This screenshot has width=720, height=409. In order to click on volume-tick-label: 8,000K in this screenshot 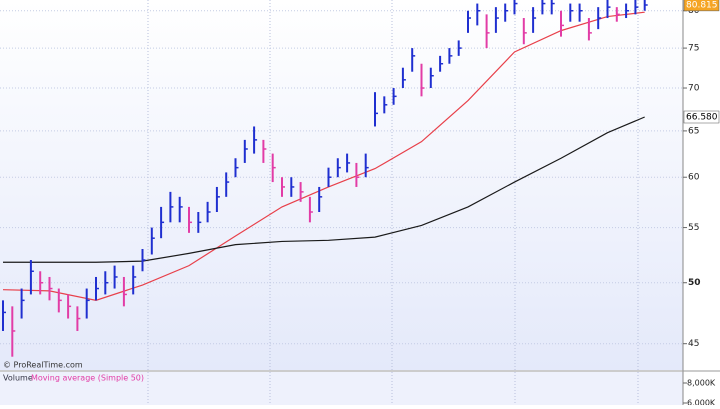, I will do `click(701, 383)`.